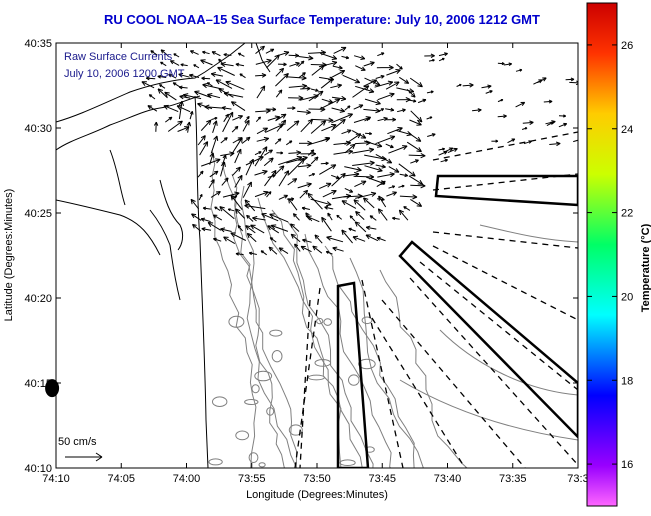  What do you see at coordinates (187, 479) in the screenshot?
I see `x-tick-label: 74:00` at bounding box center [187, 479].